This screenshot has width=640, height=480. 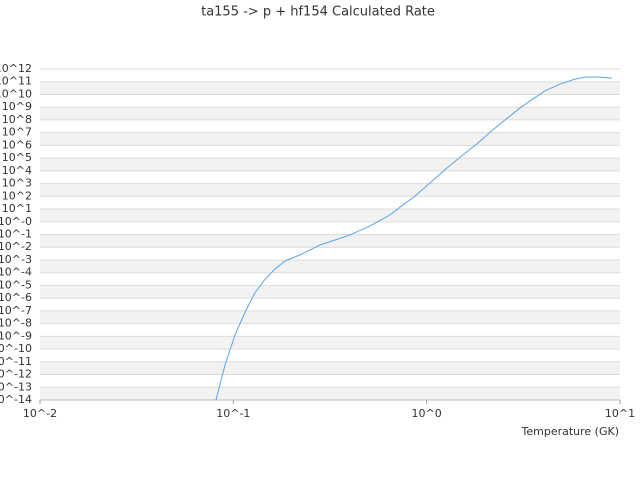 What do you see at coordinates (16, 234) in the screenshot?
I see `y-tick-label: 10^-1` at bounding box center [16, 234].